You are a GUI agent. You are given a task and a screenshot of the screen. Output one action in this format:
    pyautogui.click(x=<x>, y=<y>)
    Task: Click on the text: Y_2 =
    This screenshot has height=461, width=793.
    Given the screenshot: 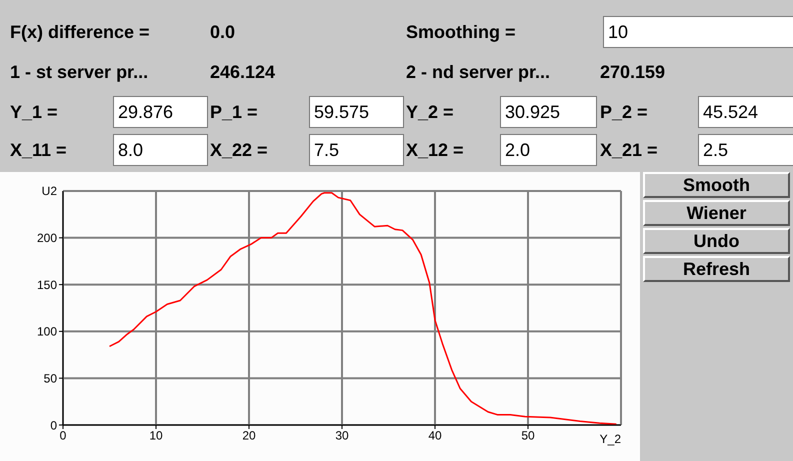 What is the action you would take?
    pyautogui.click(x=430, y=112)
    